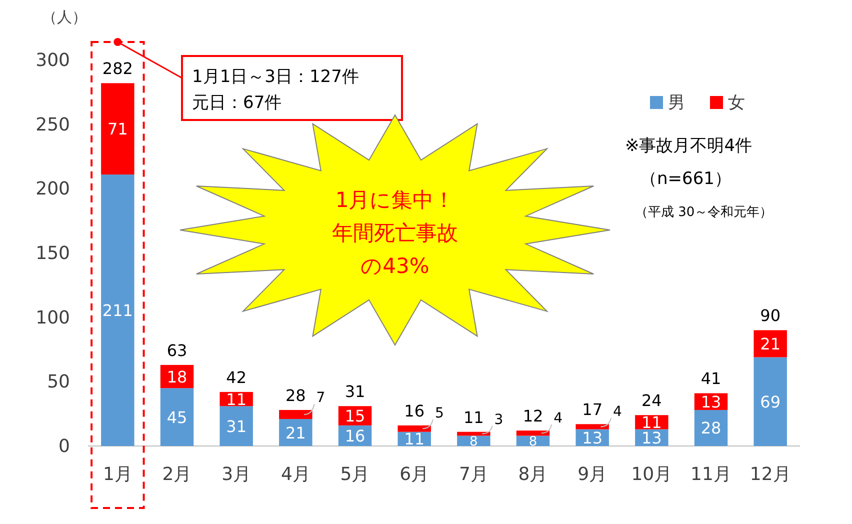 The image size is (852, 524). What do you see at coordinates (439, 413) in the screenshot?
I see `data-label: 5` at bounding box center [439, 413].